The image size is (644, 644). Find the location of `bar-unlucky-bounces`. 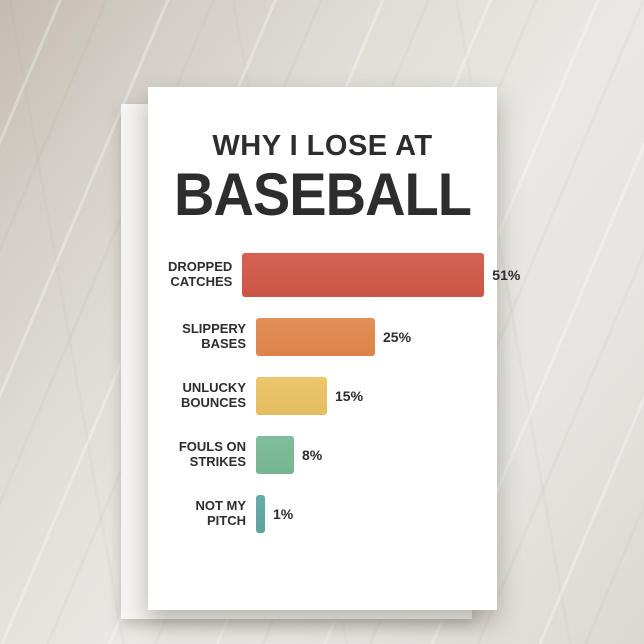

bar-unlucky-bounces is located at coordinates (291, 396).